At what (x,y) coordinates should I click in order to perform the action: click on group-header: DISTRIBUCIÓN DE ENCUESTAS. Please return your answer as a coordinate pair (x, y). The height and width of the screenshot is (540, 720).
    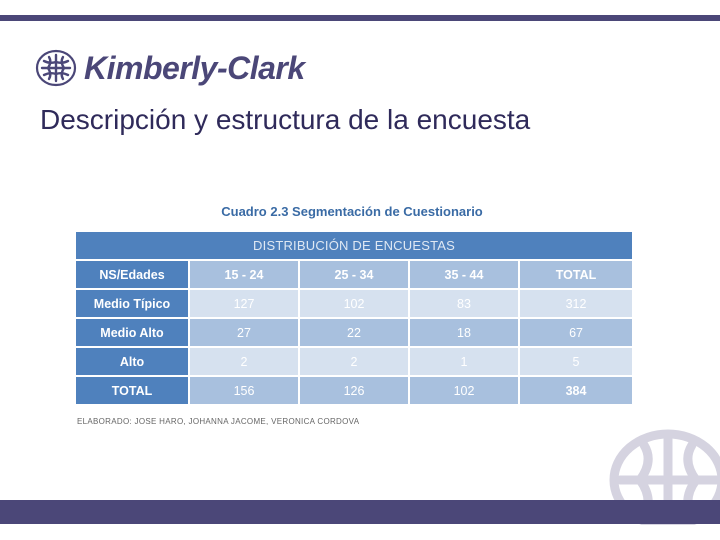
    Looking at the image, I should click on (354, 245).